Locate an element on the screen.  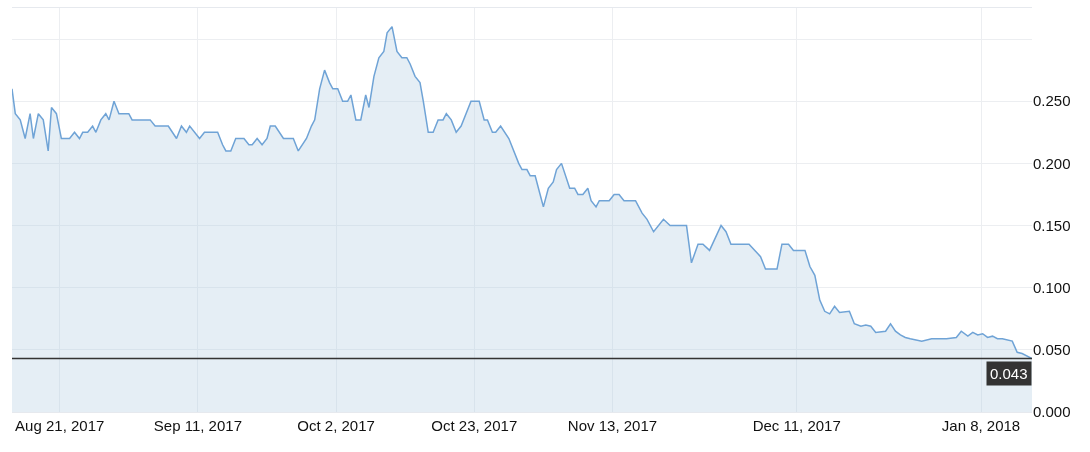
x-tick-label: Oct 2, 2017 is located at coordinates (336, 425).